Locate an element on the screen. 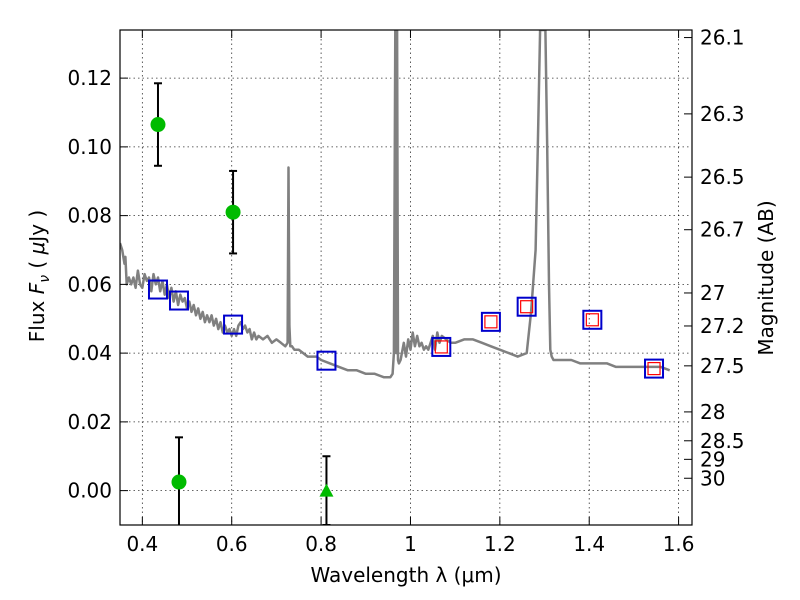 This screenshot has height=600, width=800. y-axis-label-mu: μ is located at coordinates (37, 249).